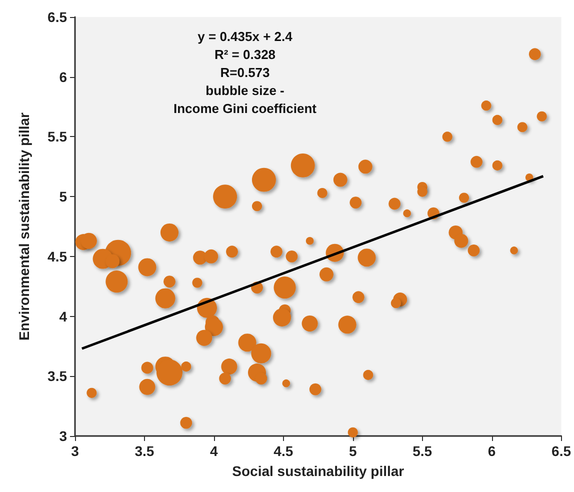  I want to click on x-axis-title: Social sustainability pillar, so click(318, 471).